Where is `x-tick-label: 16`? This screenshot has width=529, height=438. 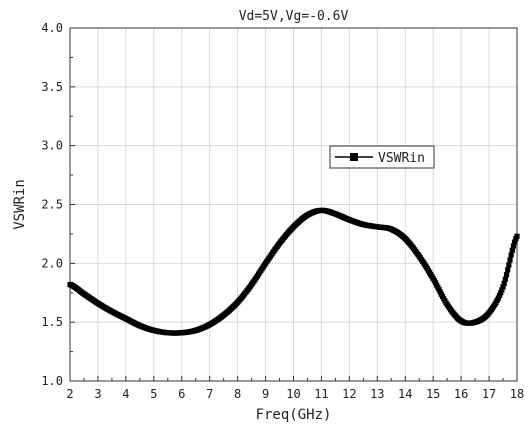 x-tick-label: 16 is located at coordinates (461, 394).